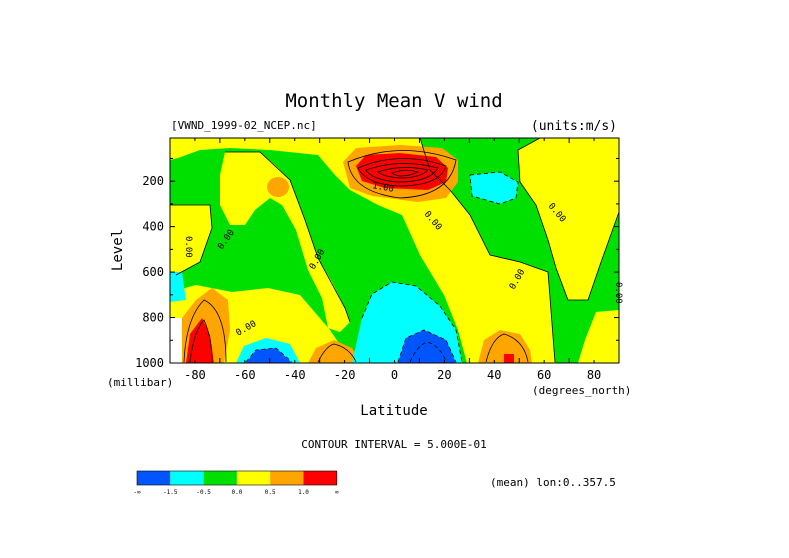  What do you see at coordinates (170, 492) in the screenshot?
I see `legend-tick-label: -1.5` at bounding box center [170, 492].